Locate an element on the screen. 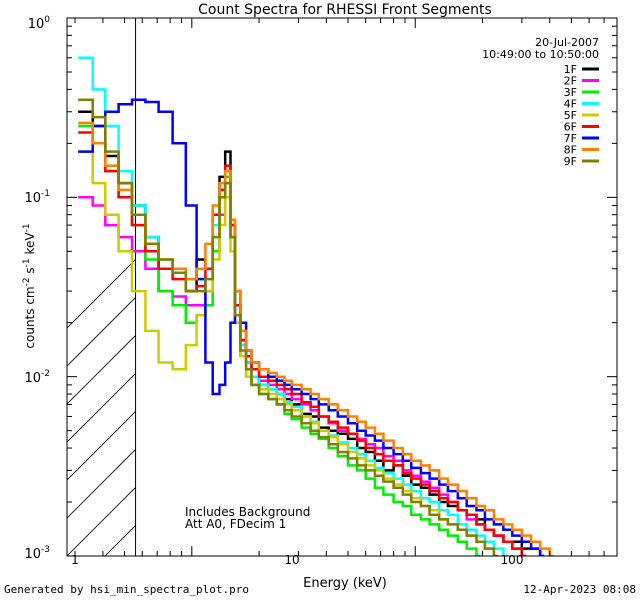 Image resolution: width=640 pixels, height=600 pixels. x-axis-label: Energy (keV) is located at coordinates (345, 583).